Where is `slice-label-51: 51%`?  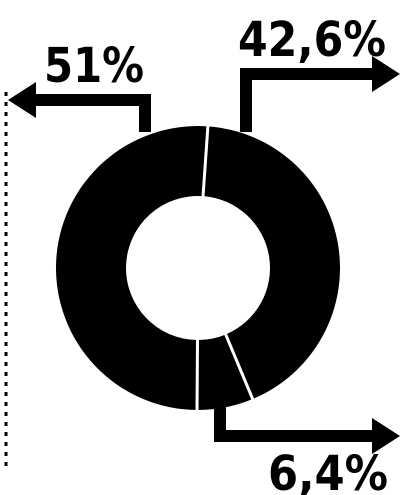 slice-label-51: 51% is located at coordinates (94, 66).